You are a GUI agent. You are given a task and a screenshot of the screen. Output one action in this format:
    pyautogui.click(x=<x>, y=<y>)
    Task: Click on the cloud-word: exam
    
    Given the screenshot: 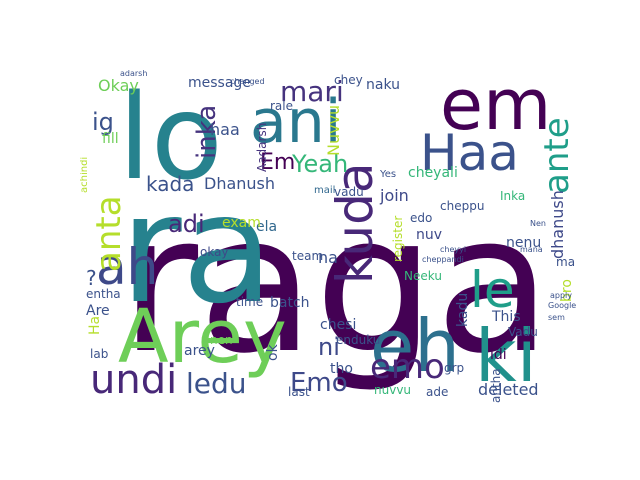 What is the action you would take?
    pyautogui.click(x=241, y=223)
    